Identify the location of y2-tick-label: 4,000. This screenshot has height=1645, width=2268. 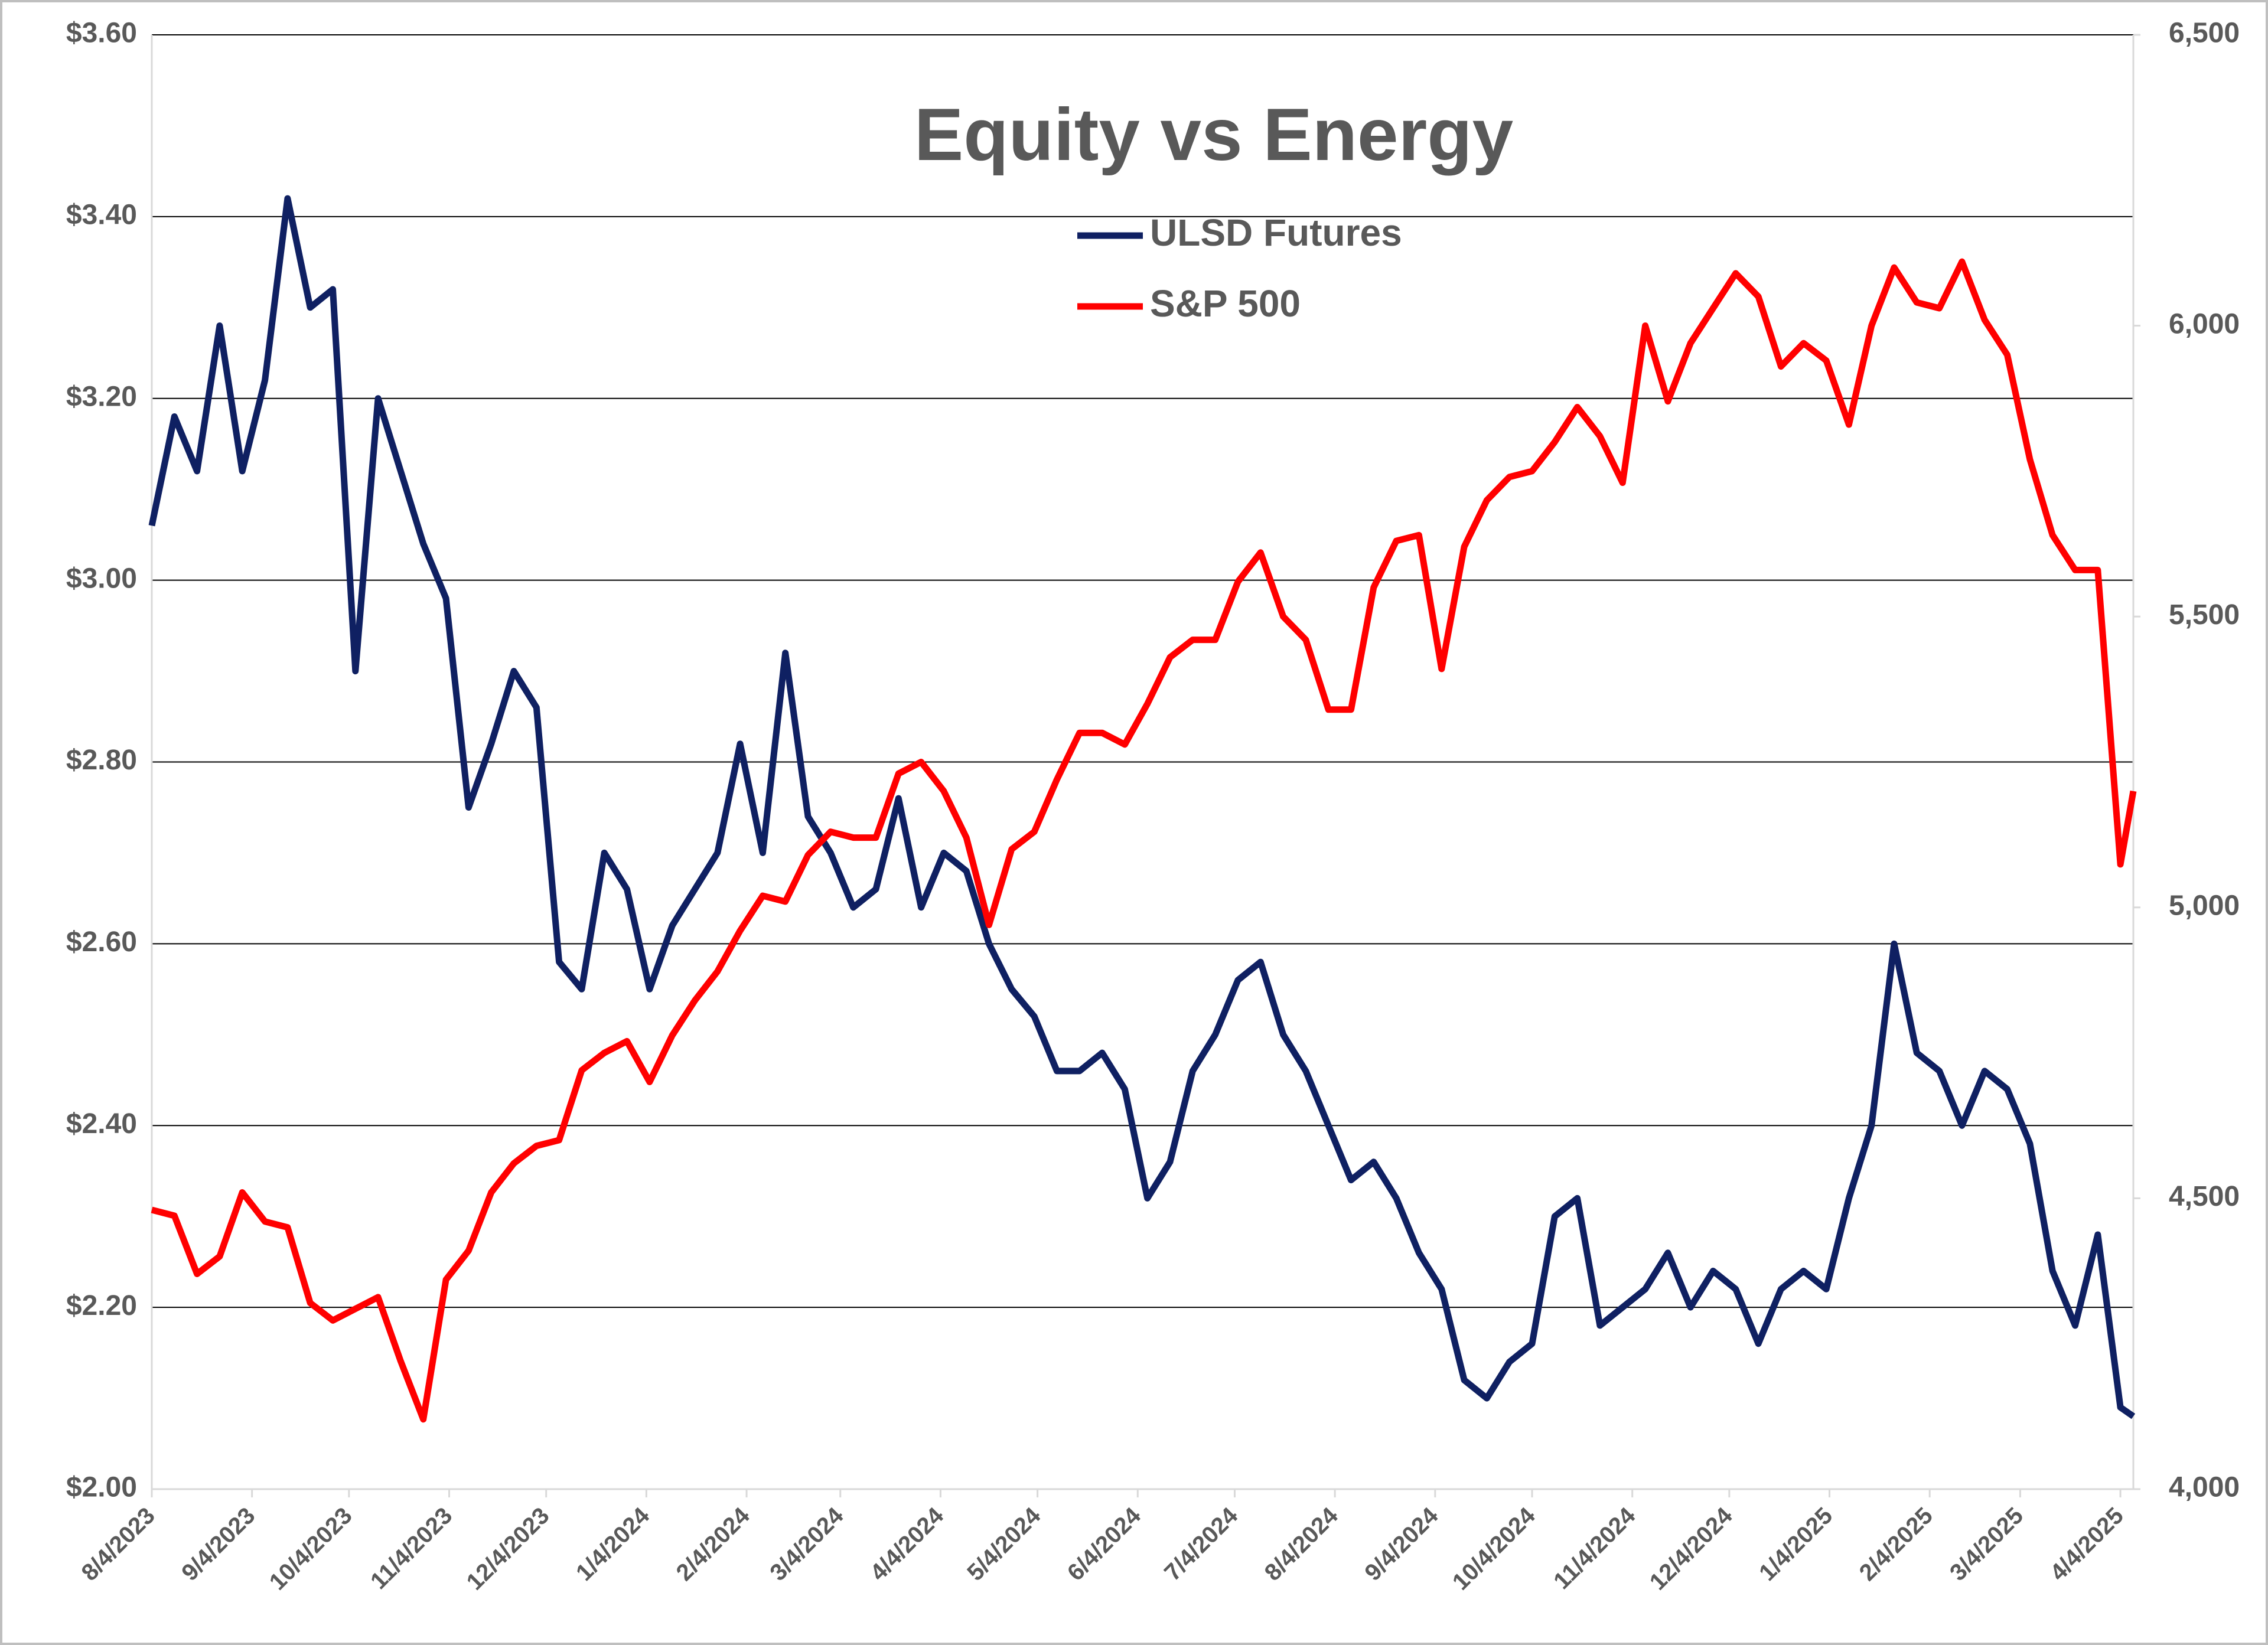
(2204, 1487).